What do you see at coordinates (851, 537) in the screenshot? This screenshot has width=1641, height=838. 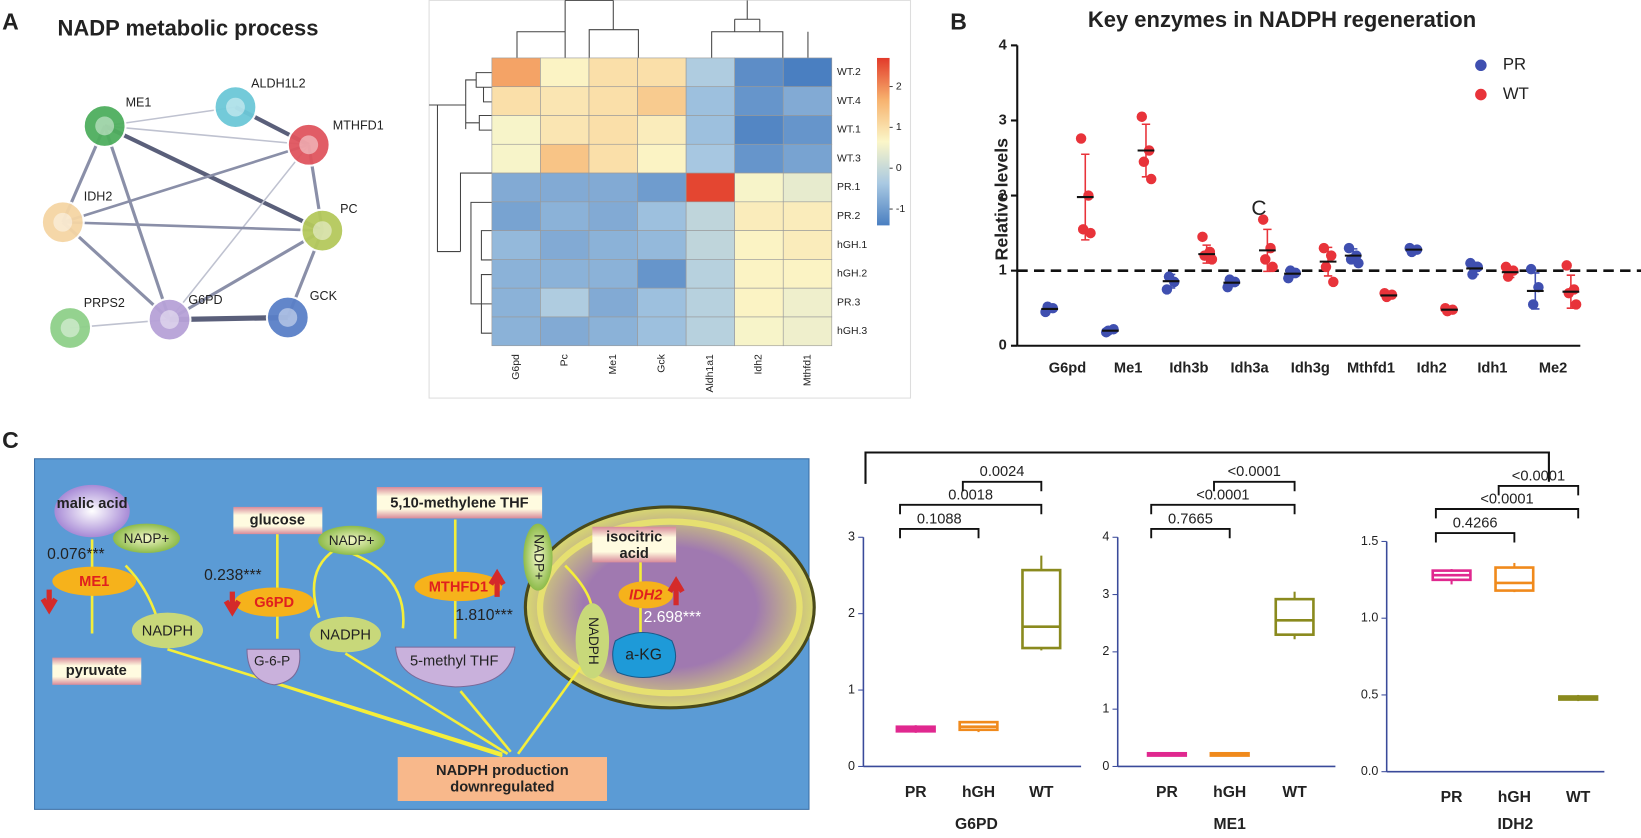 I see `y-tick-label: 3` at bounding box center [851, 537].